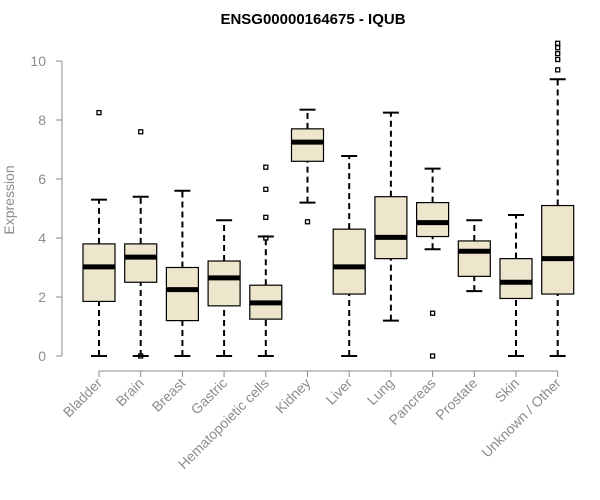  I want to click on x-tick-label: Unknown / Other, so click(521, 418).